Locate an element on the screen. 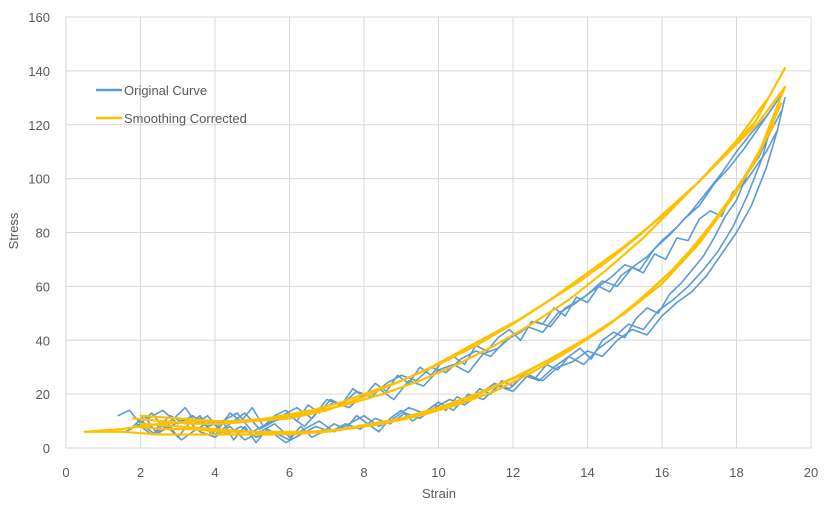 Image resolution: width=832 pixels, height=508 pixels. x-tick-label: 10 is located at coordinates (438, 472).